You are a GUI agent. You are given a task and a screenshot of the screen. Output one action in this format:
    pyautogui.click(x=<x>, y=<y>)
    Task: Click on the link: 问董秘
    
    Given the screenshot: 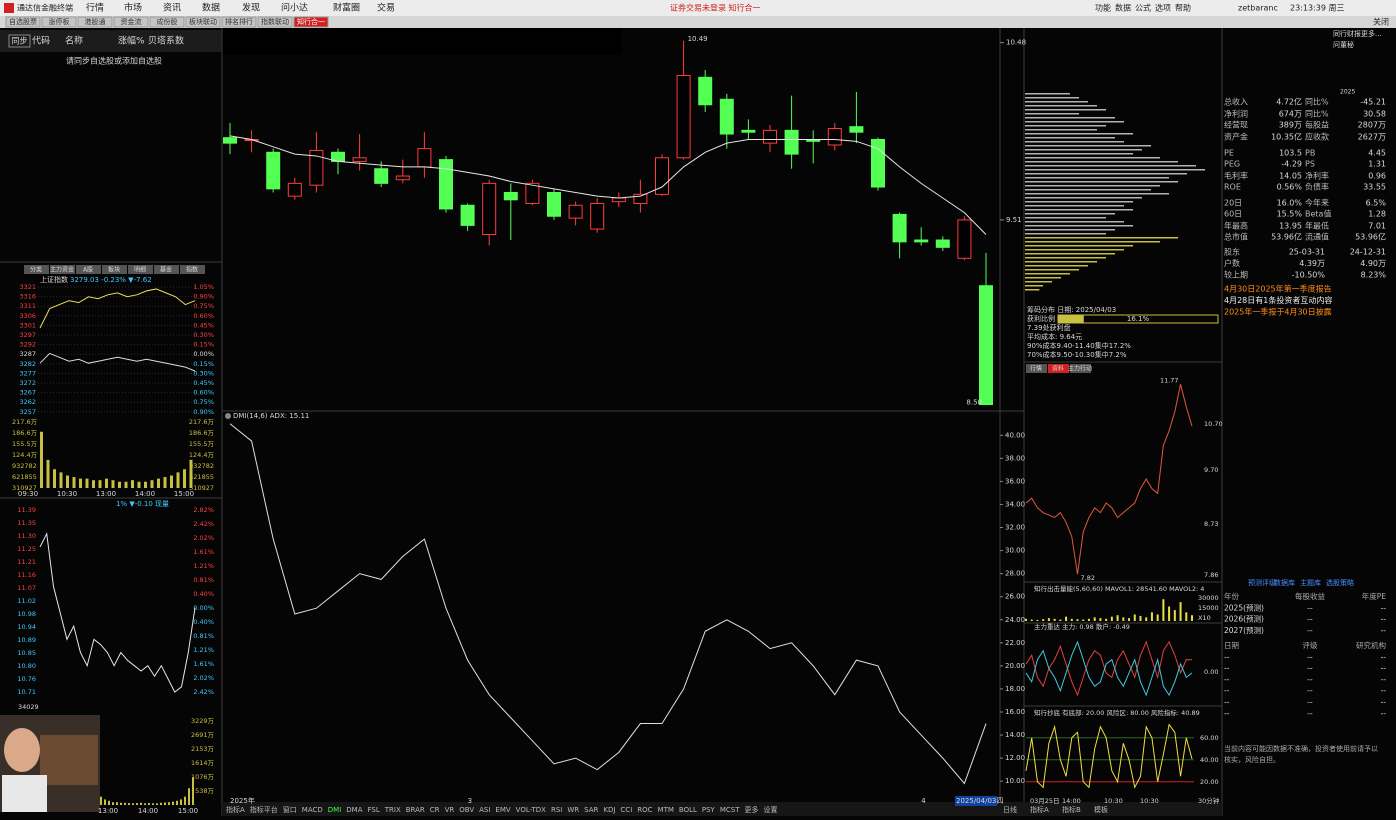 What is the action you would take?
    pyautogui.click(x=1343, y=44)
    